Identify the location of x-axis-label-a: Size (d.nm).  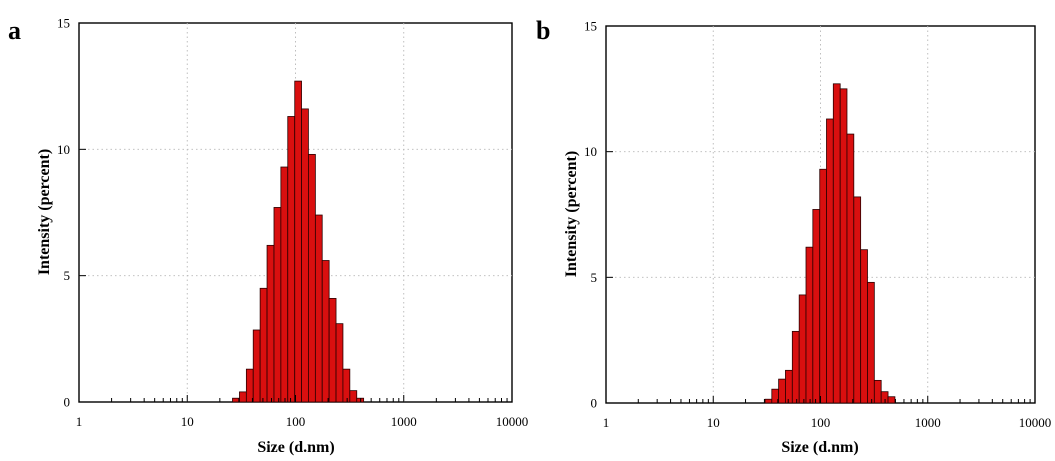
(295, 447).